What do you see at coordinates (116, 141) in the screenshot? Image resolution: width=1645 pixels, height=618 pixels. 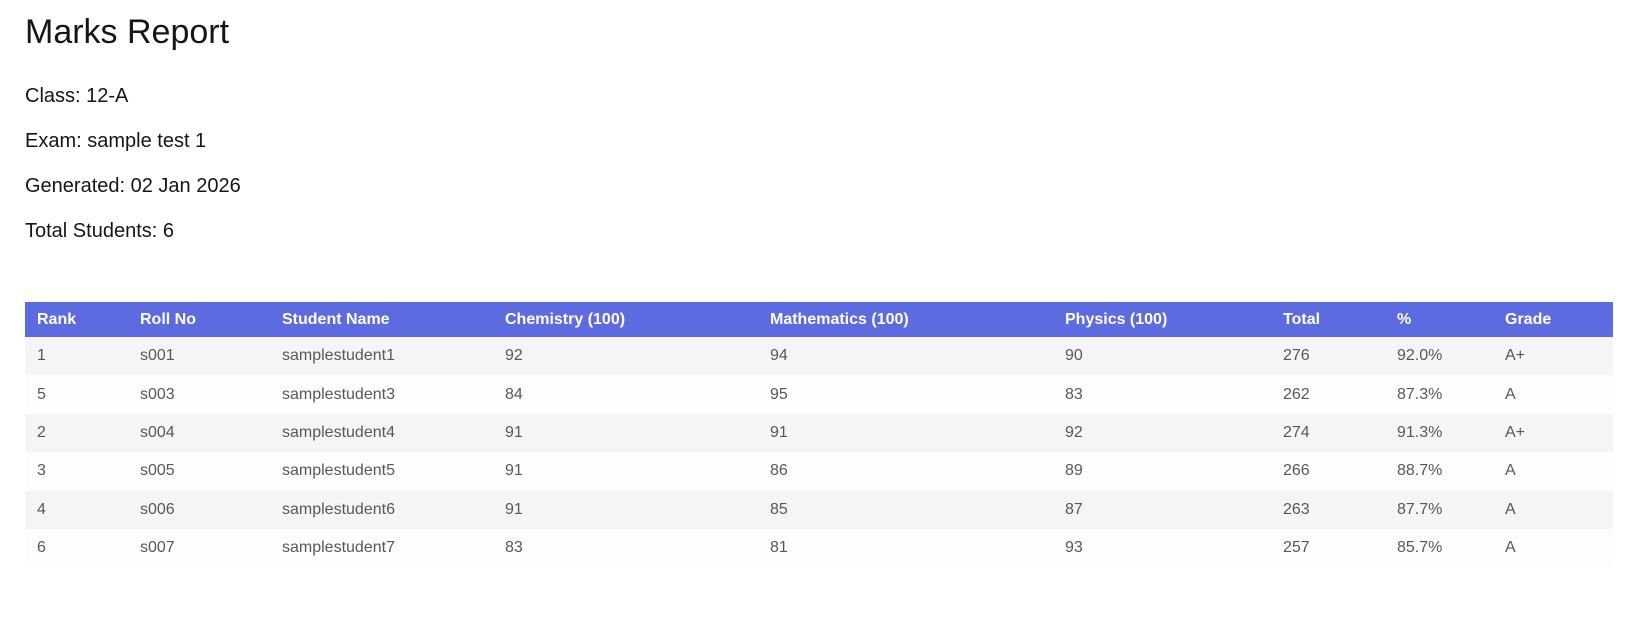 I see `report-meta-line: Exam: sample test 1` at bounding box center [116, 141].